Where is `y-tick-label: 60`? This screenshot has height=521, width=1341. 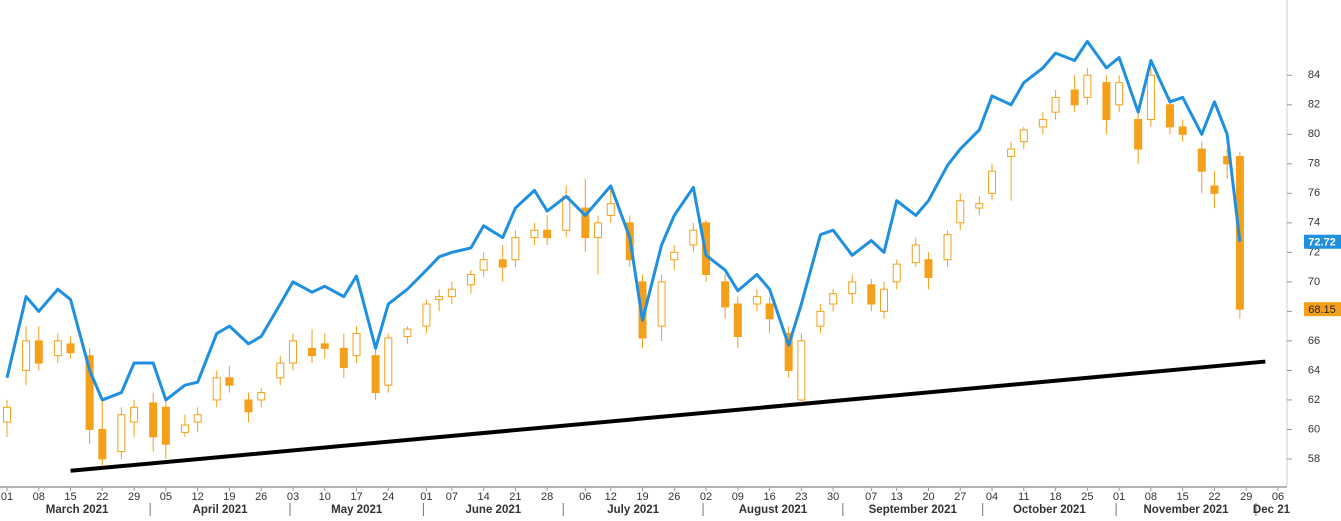 y-tick-label: 60 is located at coordinates (1314, 429).